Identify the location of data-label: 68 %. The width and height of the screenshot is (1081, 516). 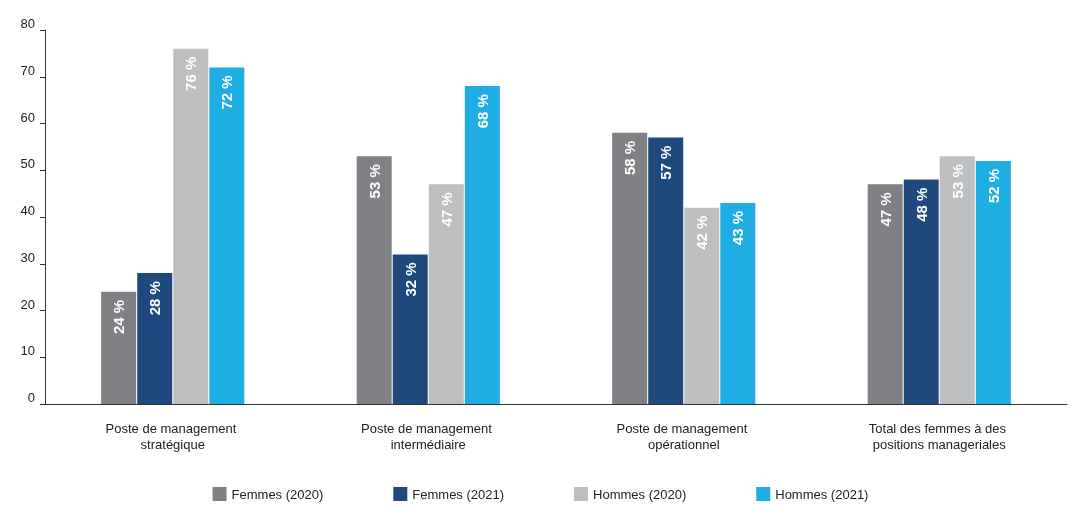
(482, 111).